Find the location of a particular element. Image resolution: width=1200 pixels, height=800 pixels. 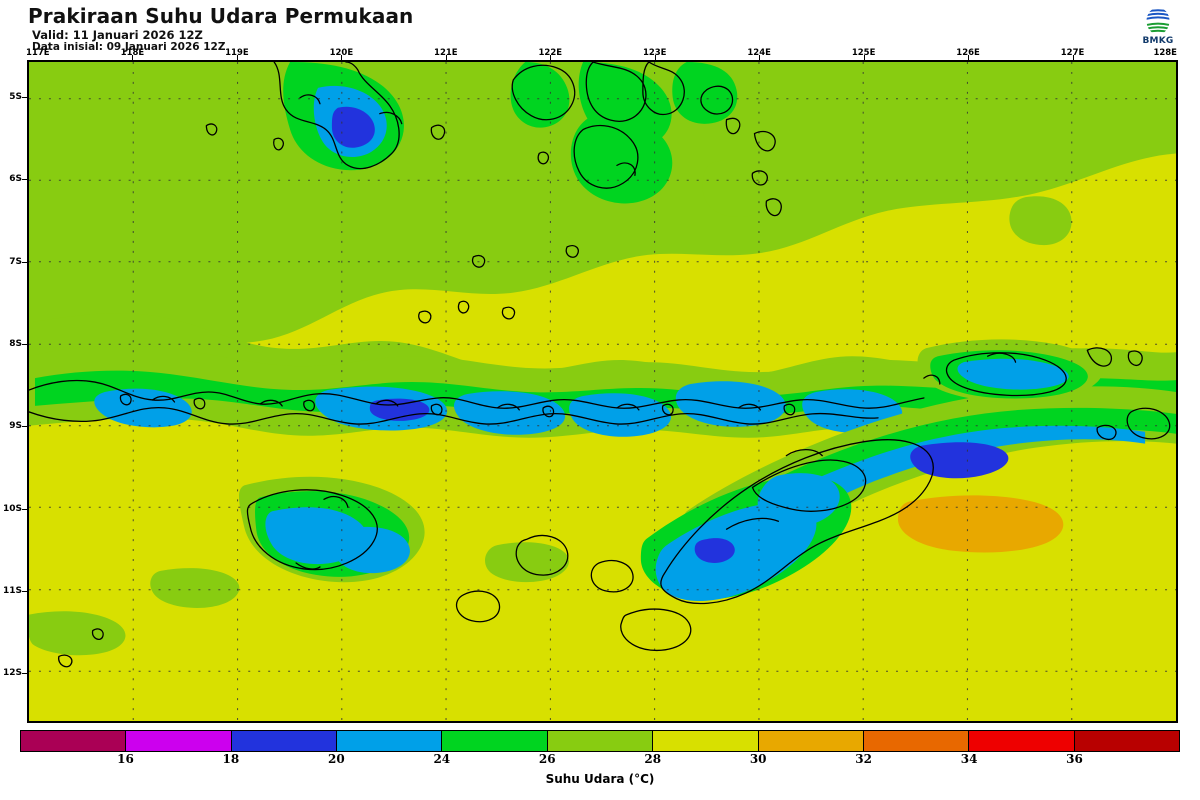

latitude-label-6s: 6S is located at coordinates (15, 179).